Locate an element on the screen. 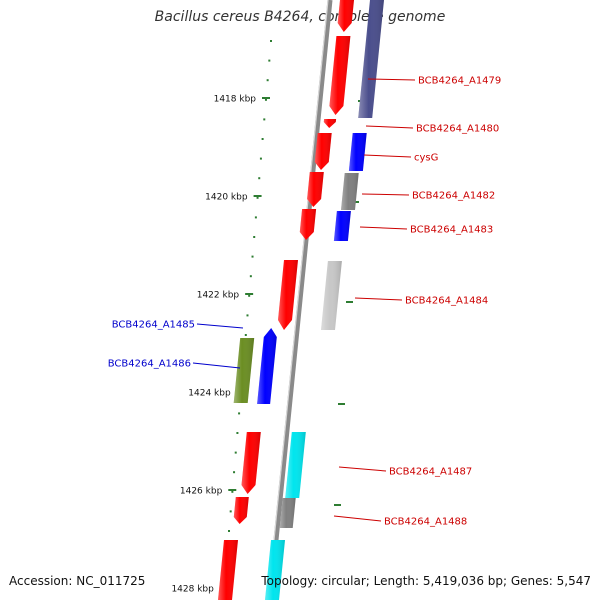 The image size is (600, 600). gene-label: BCB4264_A1486 is located at coordinates (149, 364).